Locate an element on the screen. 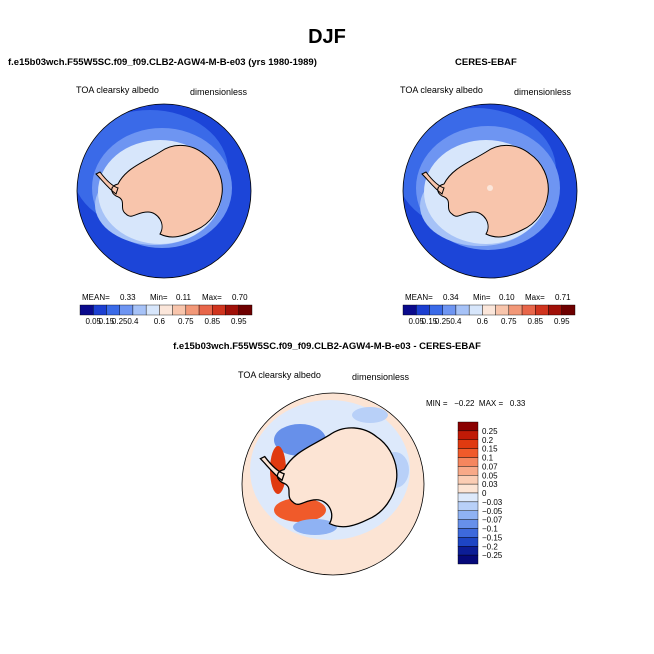 This screenshot has height=654, width=654. panel3-colorbar-tick-label: −0.07 is located at coordinates (492, 520).